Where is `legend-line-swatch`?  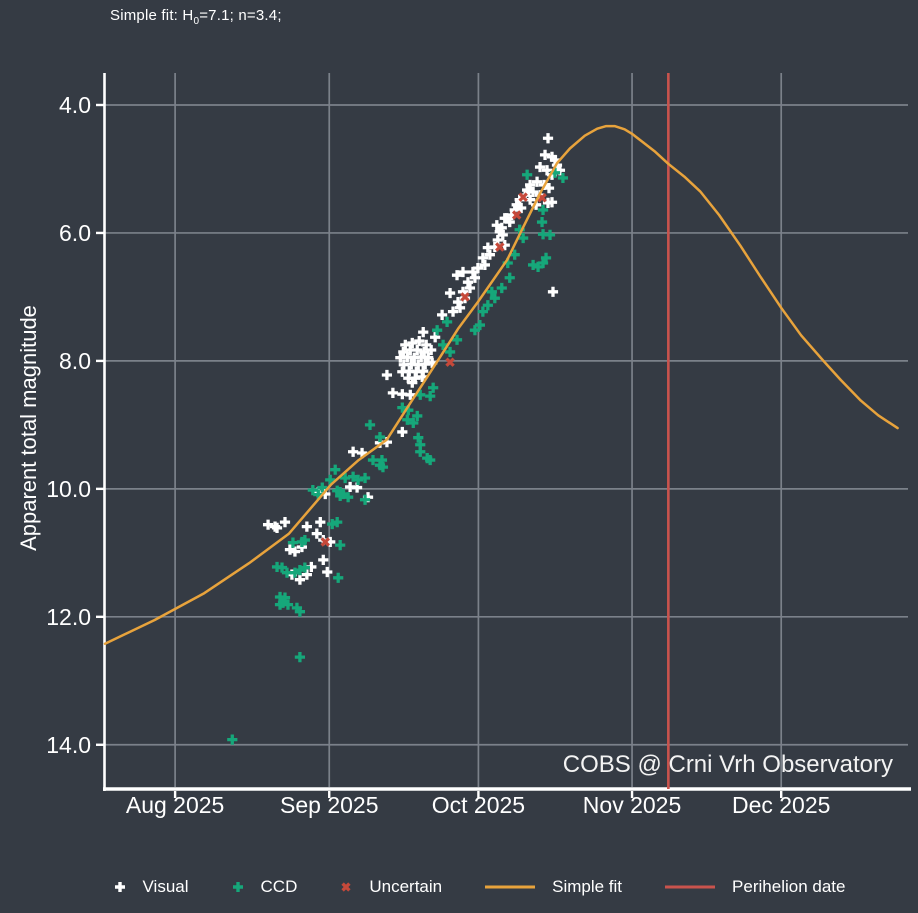
legend-line-swatch is located at coordinates (690, 887).